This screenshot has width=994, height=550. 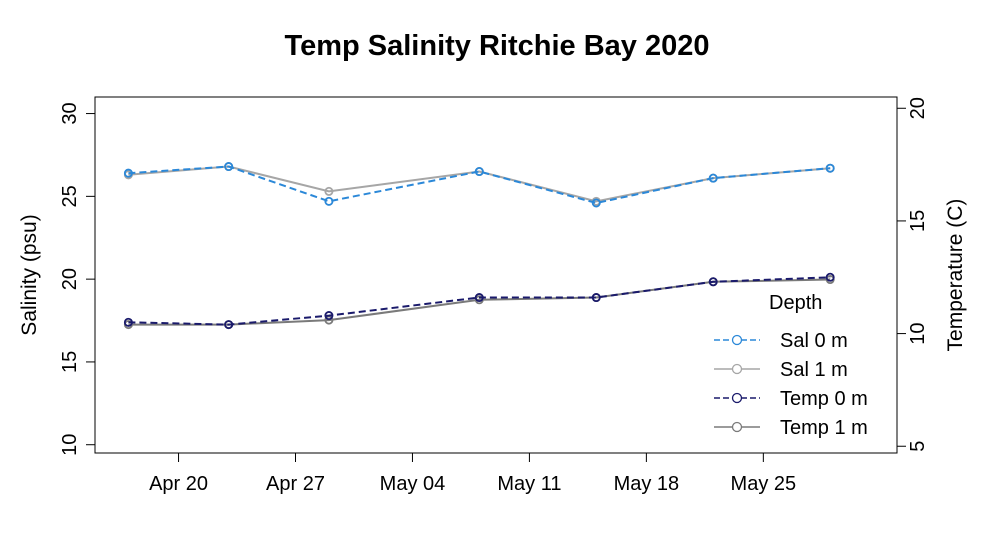 What do you see at coordinates (497, 46) in the screenshot?
I see `chart-title: Temp Salinity Ritchie Bay 2020` at bounding box center [497, 46].